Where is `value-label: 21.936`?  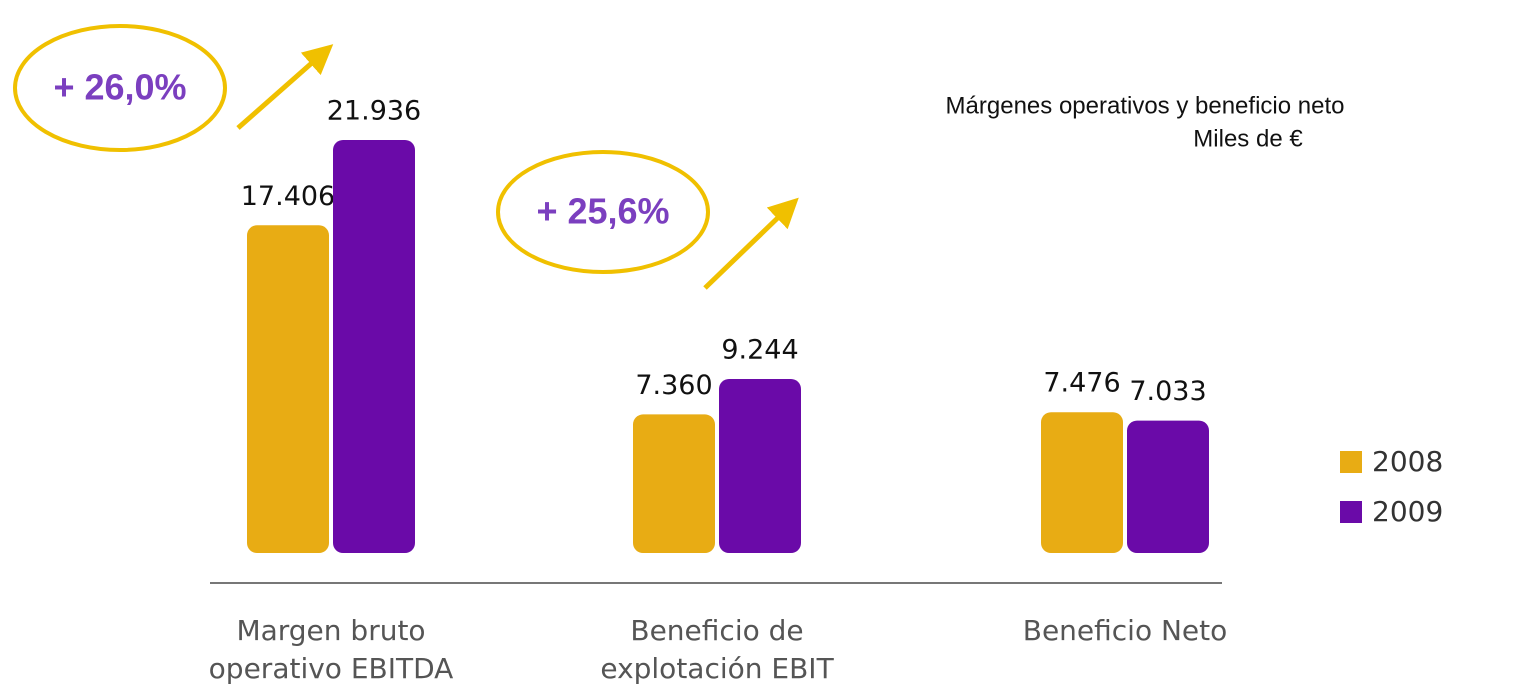 value-label: 21.936 is located at coordinates (374, 111).